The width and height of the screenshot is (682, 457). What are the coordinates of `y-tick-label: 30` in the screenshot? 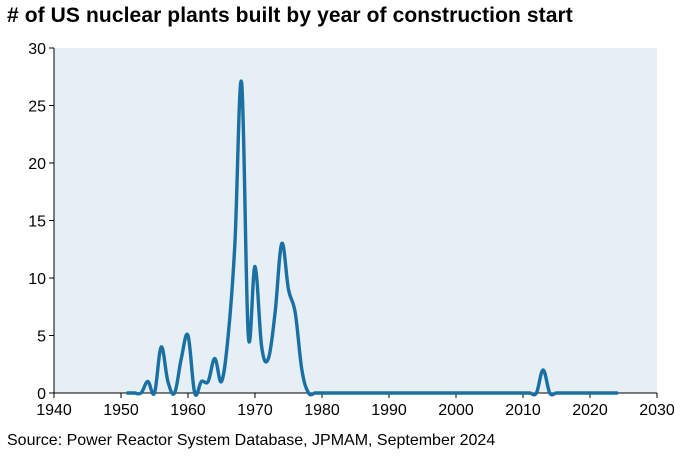 It's located at (37, 49).